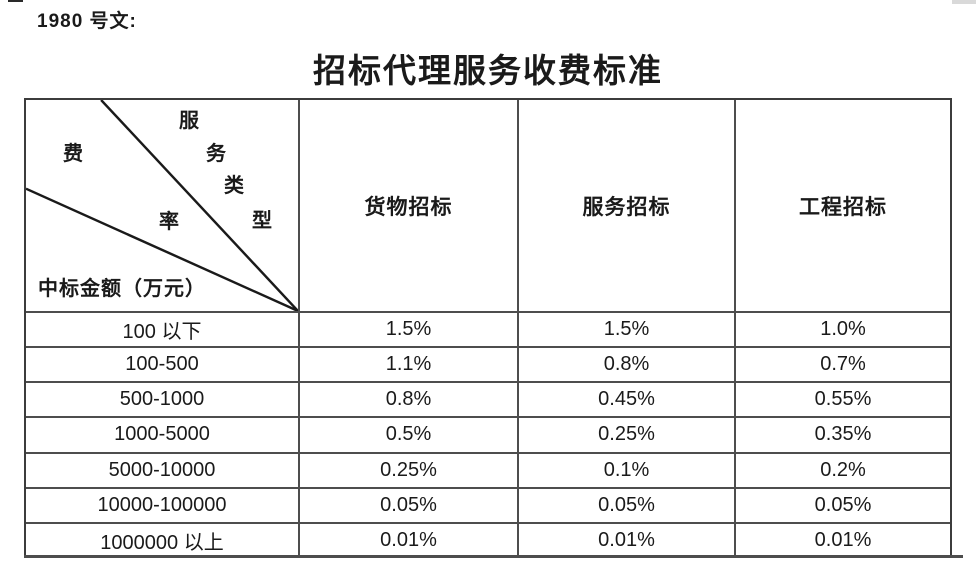  Describe the element at coordinates (493, 556) in the screenshot. I see `table-bottom-rule` at that location.